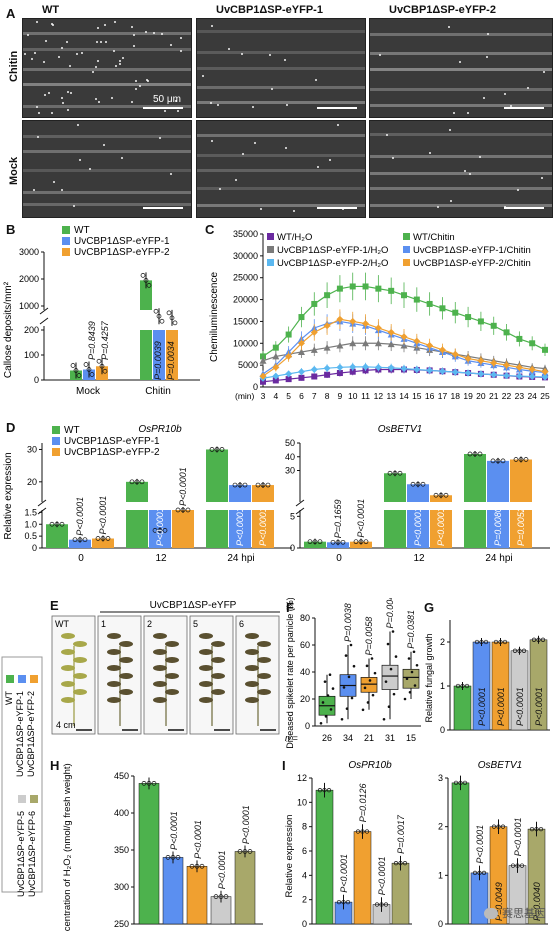 The height and width of the screenshot is (931, 554). What do you see at coordinates (300, 511) in the screenshot?
I see `axis-break` at bounding box center [300, 511].